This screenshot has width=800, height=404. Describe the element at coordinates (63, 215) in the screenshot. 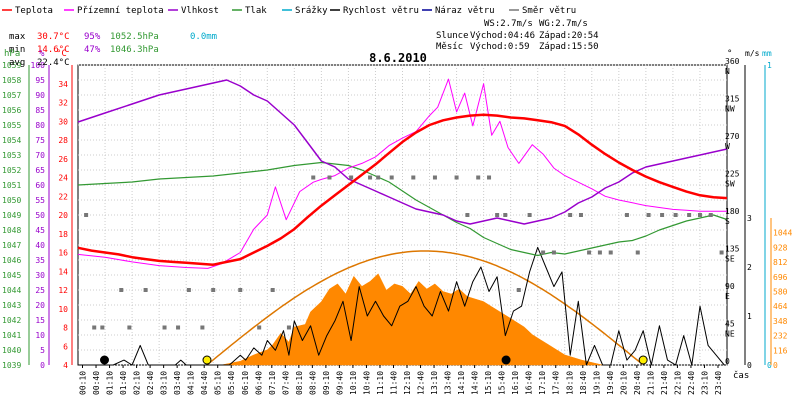

I see `celsius-tick-label: 20` at that location.